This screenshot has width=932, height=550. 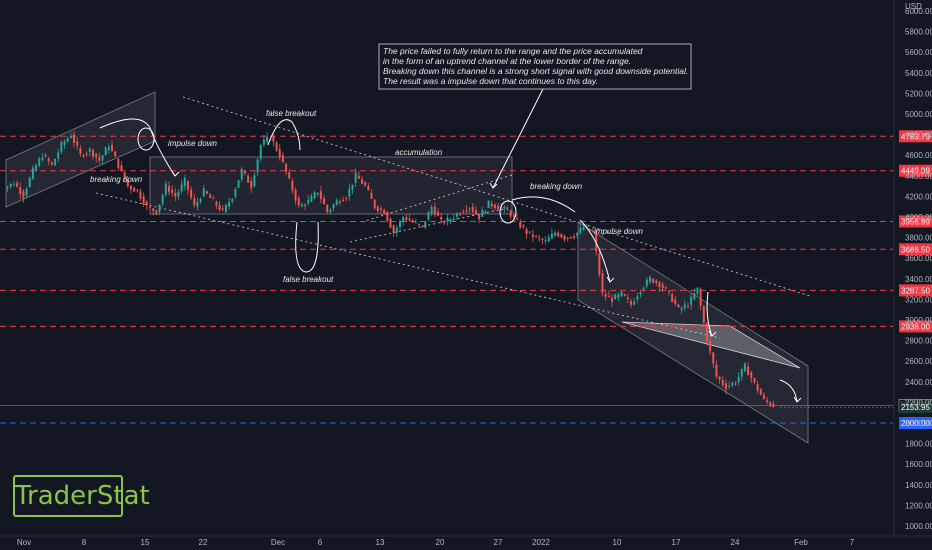 I want to click on level-label: 3686.50, so click(x=915, y=249).